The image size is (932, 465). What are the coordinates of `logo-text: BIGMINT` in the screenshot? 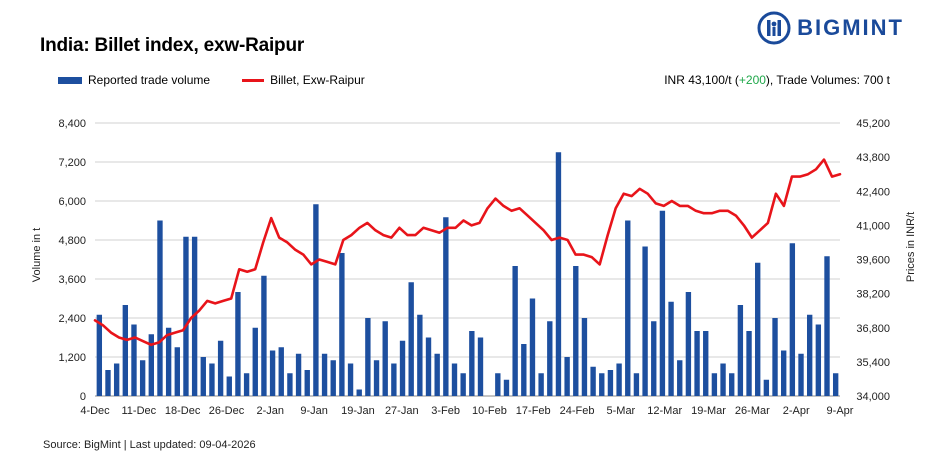 It's located at (850, 27).